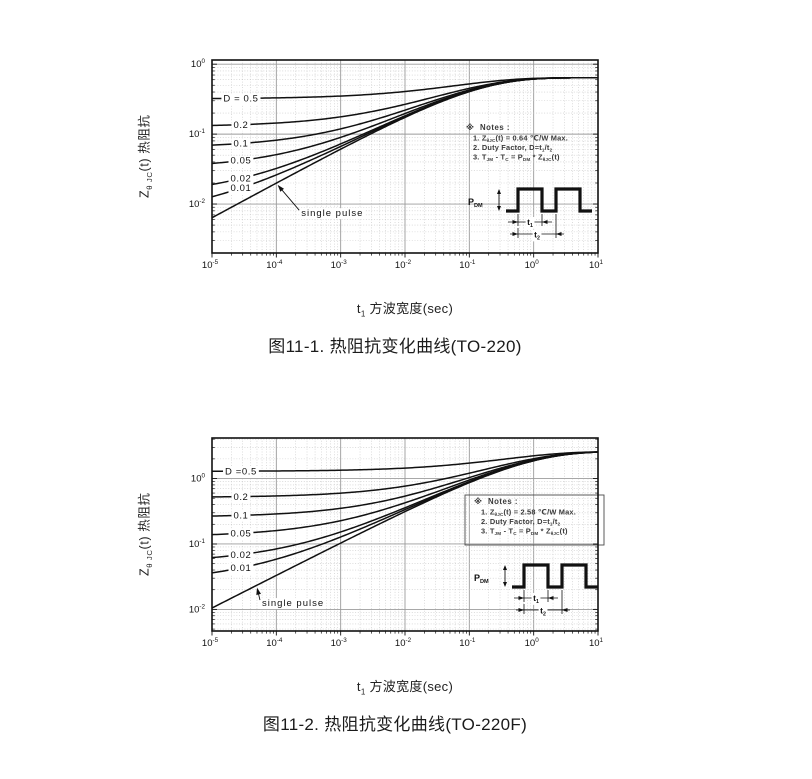 The width and height of the screenshot is (812, 779). What do you see at coordinates (275, 538) in the screenshot?
I see `curve-labels: D =0.5 0.2 0.1 0.05 0.02 0.01 single pulse` at bounding box center [275, 538].